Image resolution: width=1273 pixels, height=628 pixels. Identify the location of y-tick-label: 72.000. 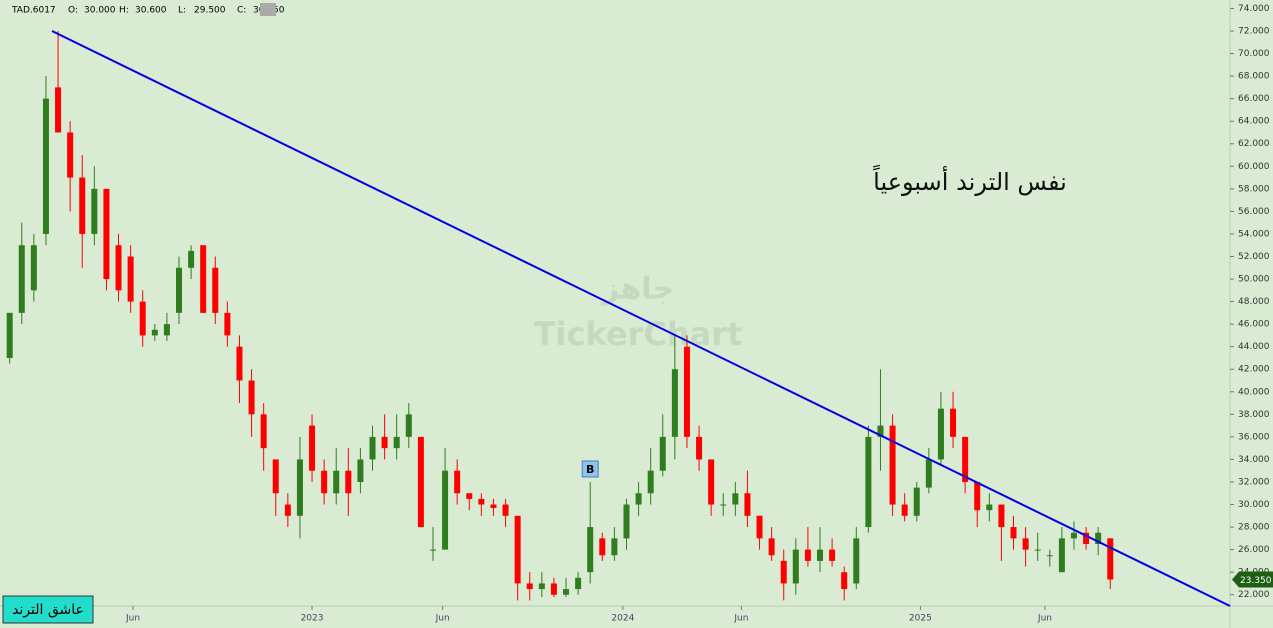
(1254, 32).